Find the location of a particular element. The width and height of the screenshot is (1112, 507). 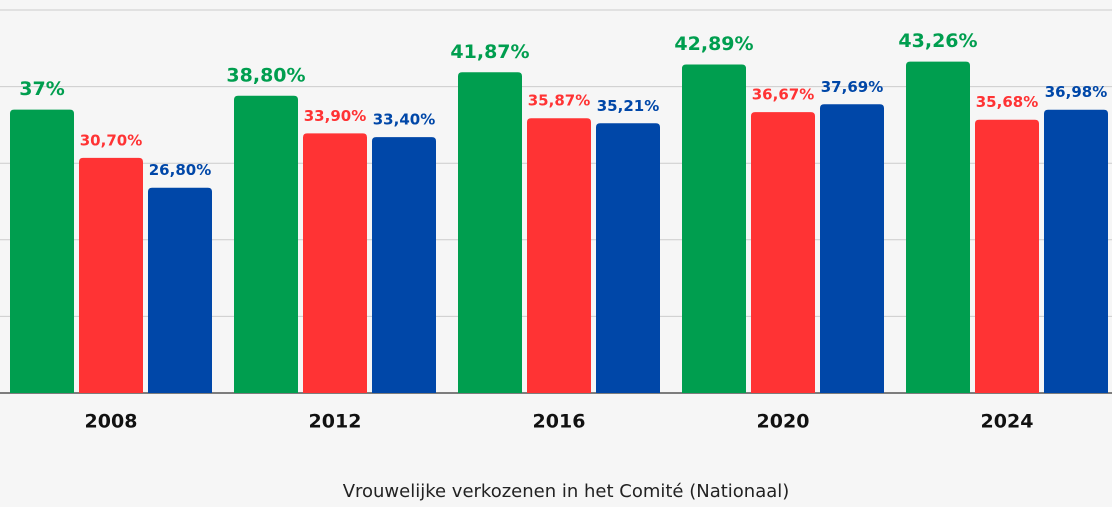

data-label: 42,89% is located at coordinates (713, 44).